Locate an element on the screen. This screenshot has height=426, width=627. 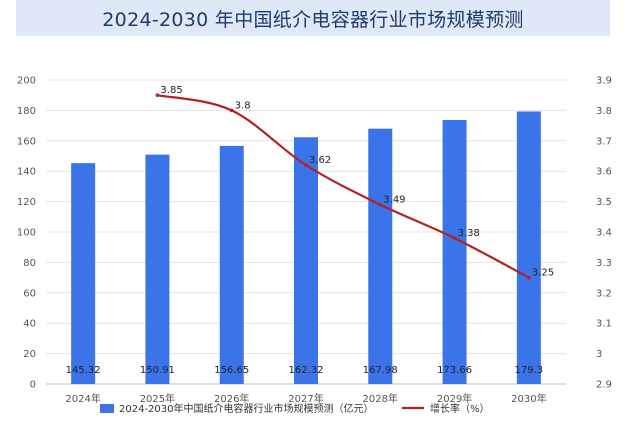
y-right-tick-label: 3.3 is located at coordinates (604, 263).